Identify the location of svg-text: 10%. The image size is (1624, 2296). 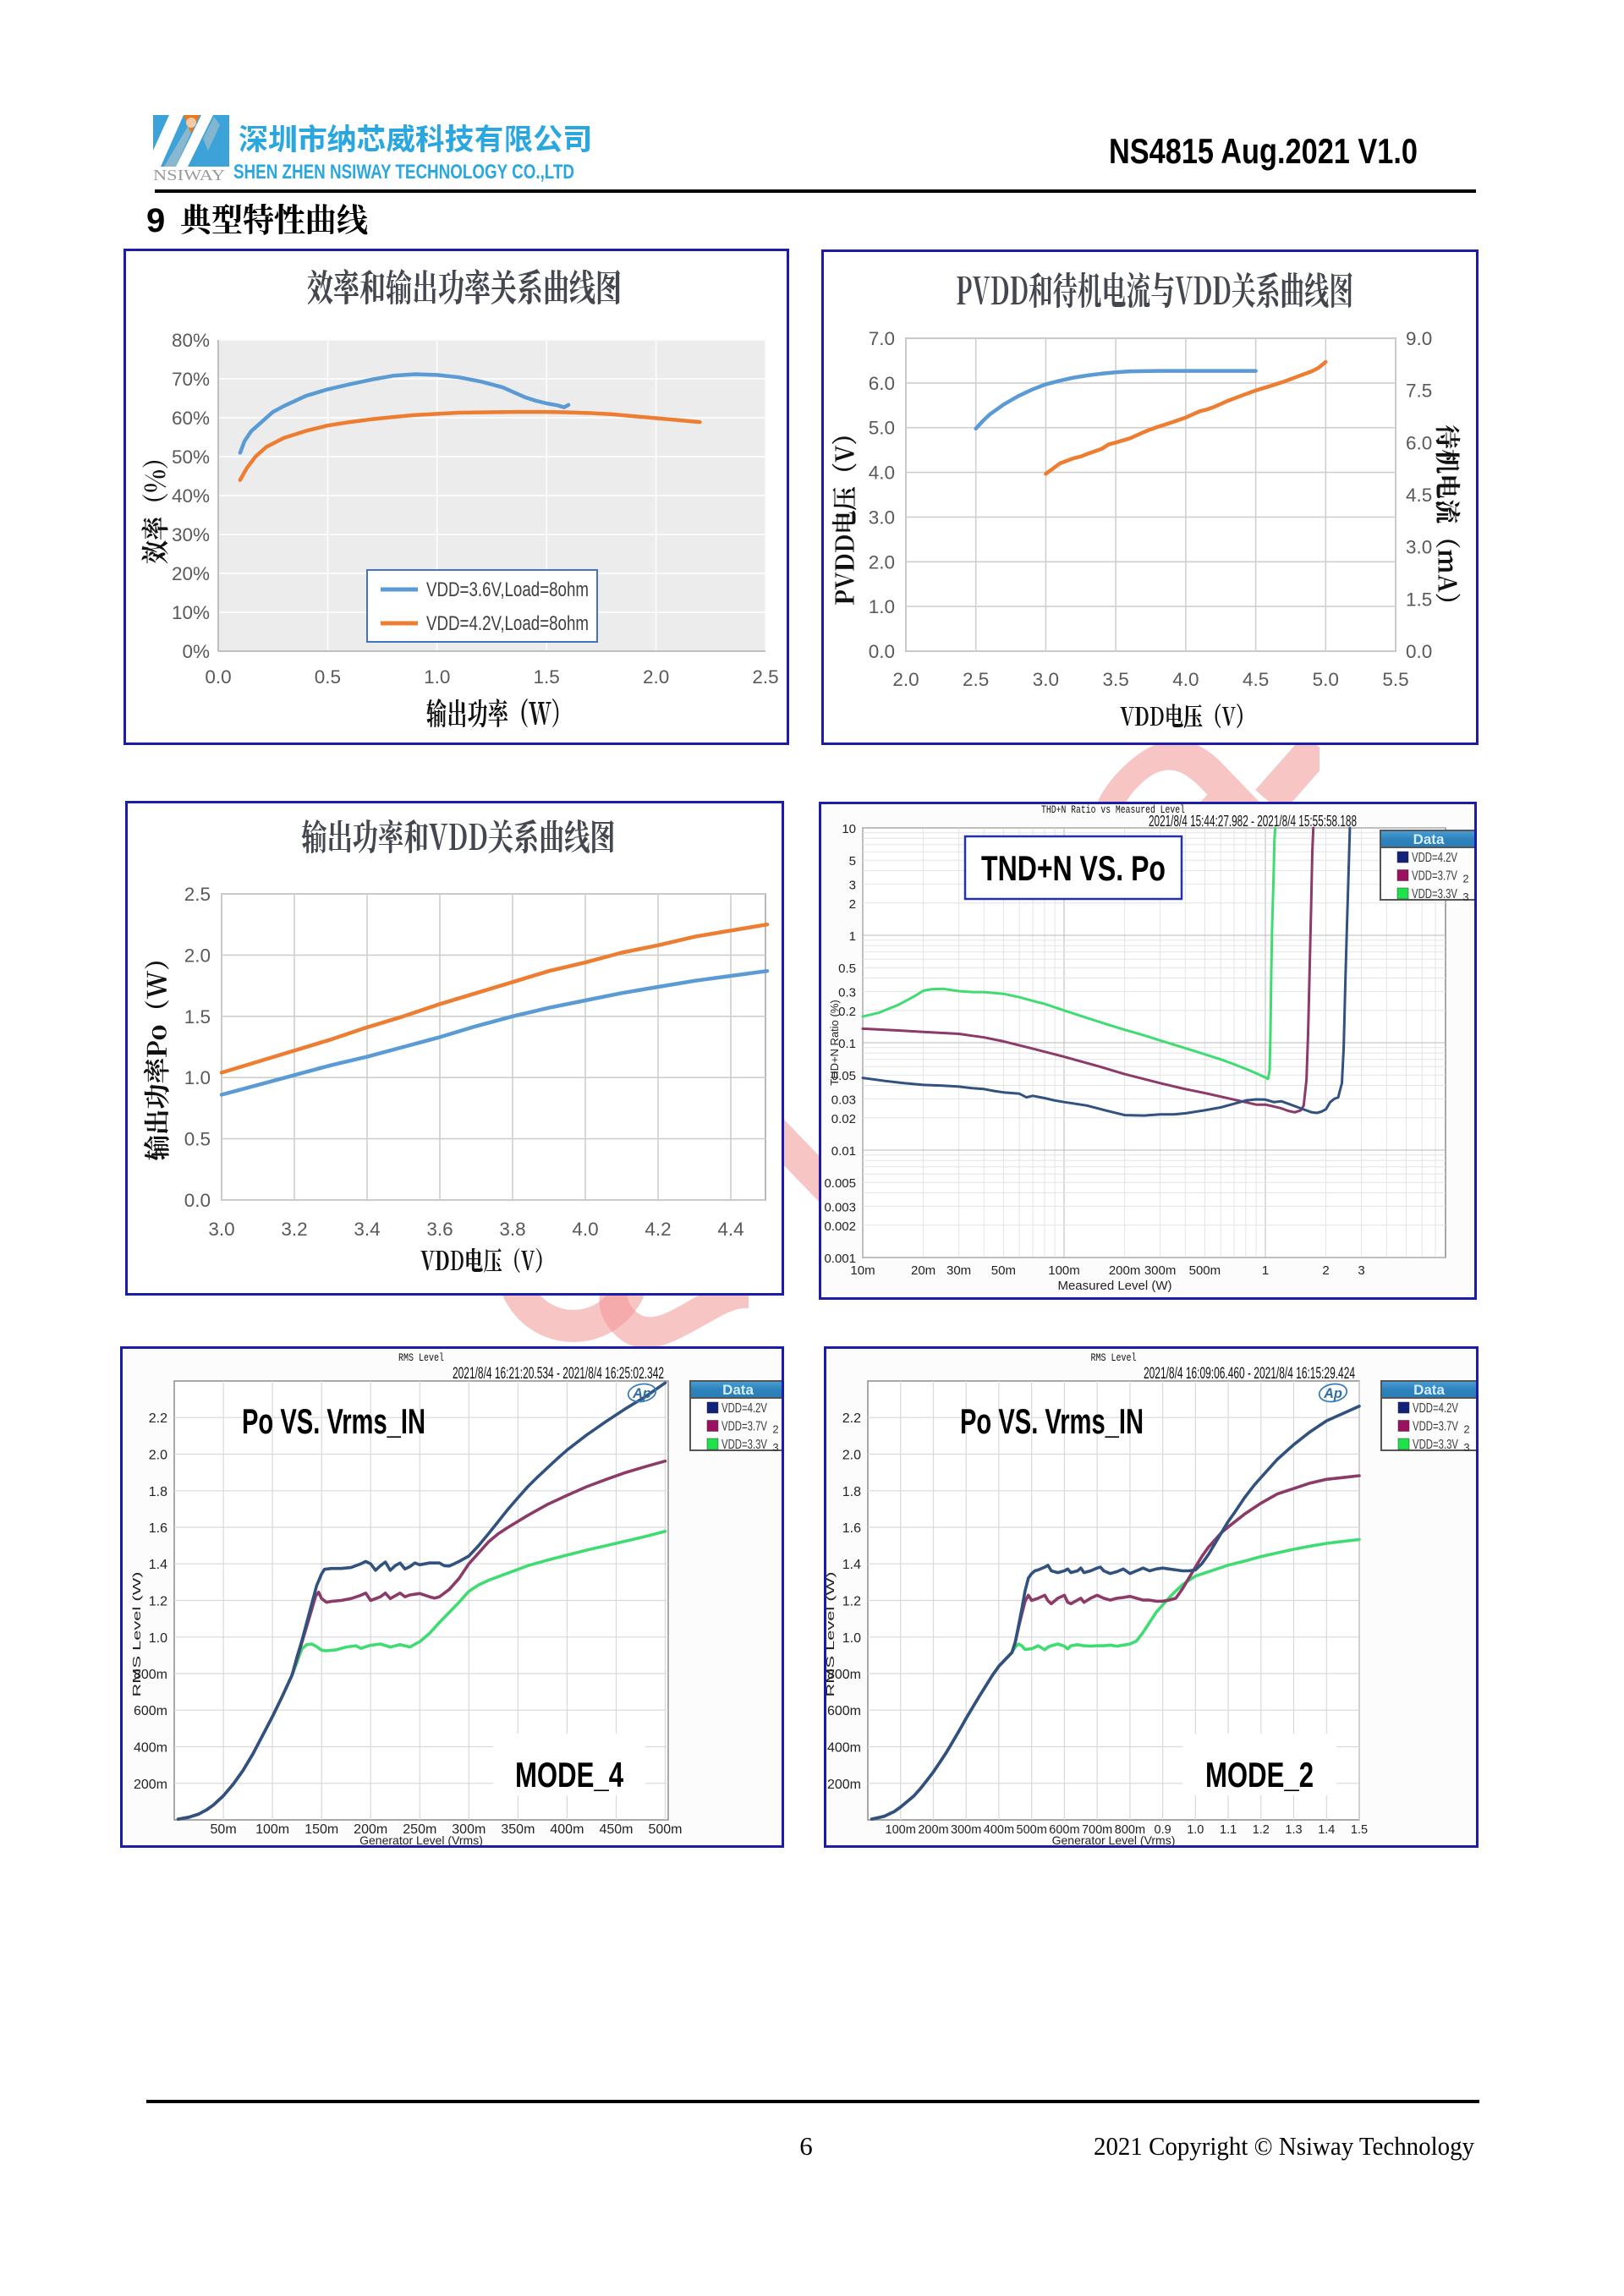
(191, 612).